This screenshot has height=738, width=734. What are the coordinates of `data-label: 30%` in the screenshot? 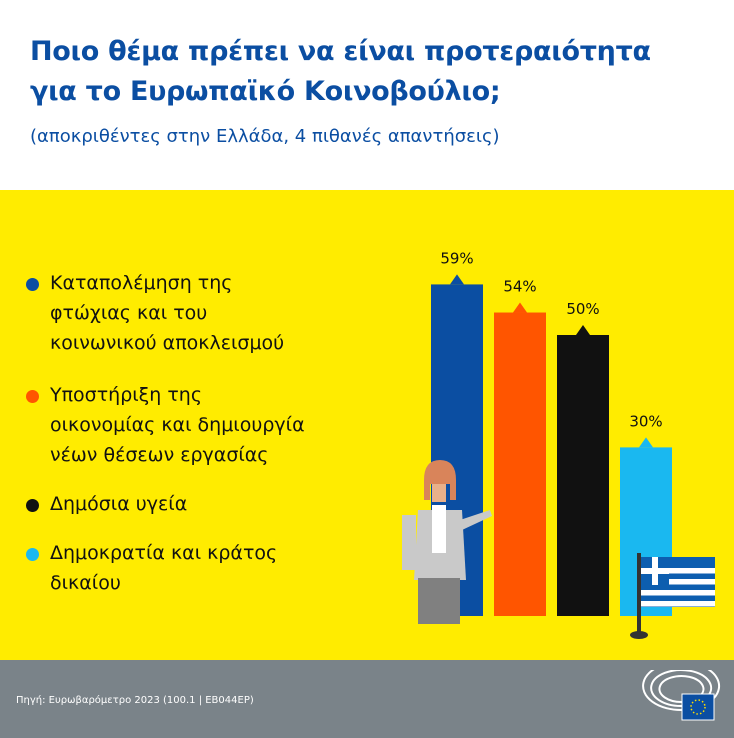 It's located at (645, 421).